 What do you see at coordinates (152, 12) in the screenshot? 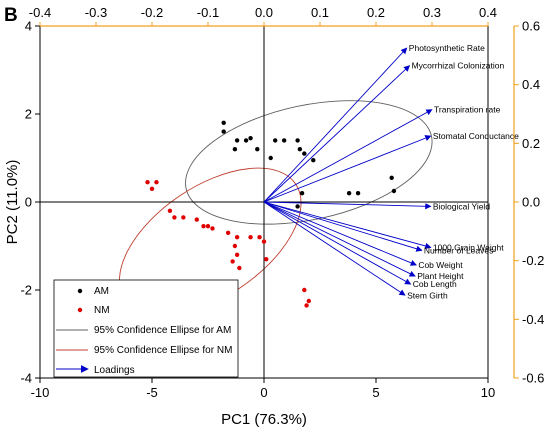
I see `top-tick-label: -0.2` at bounding box center [152, 12].